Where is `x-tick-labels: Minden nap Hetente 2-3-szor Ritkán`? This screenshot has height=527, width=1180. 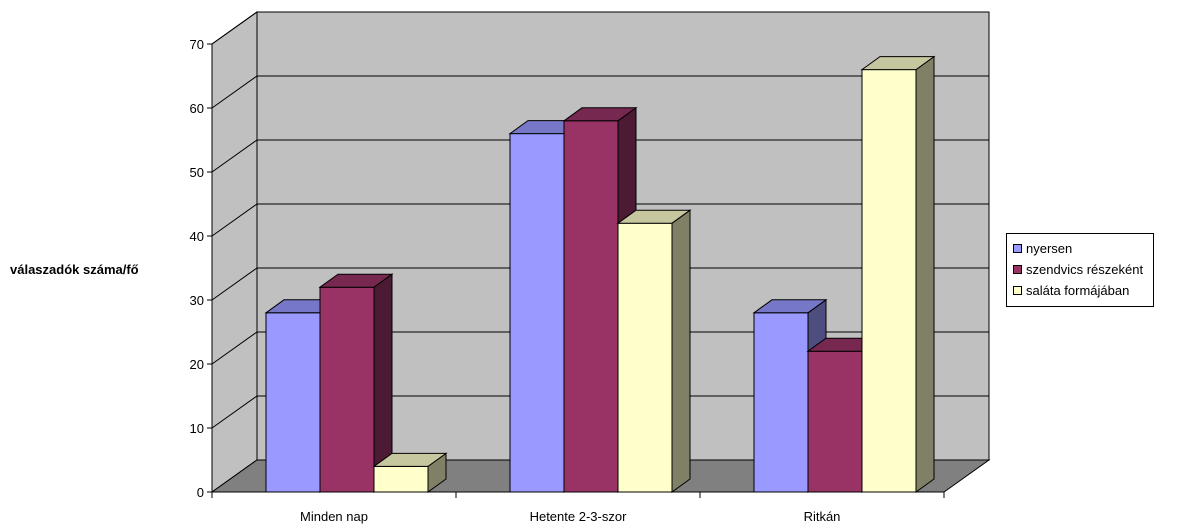
x-tick-labels: Minden nap Hetente 2-3-szor Ritkán is located at coordinates (570, 516).